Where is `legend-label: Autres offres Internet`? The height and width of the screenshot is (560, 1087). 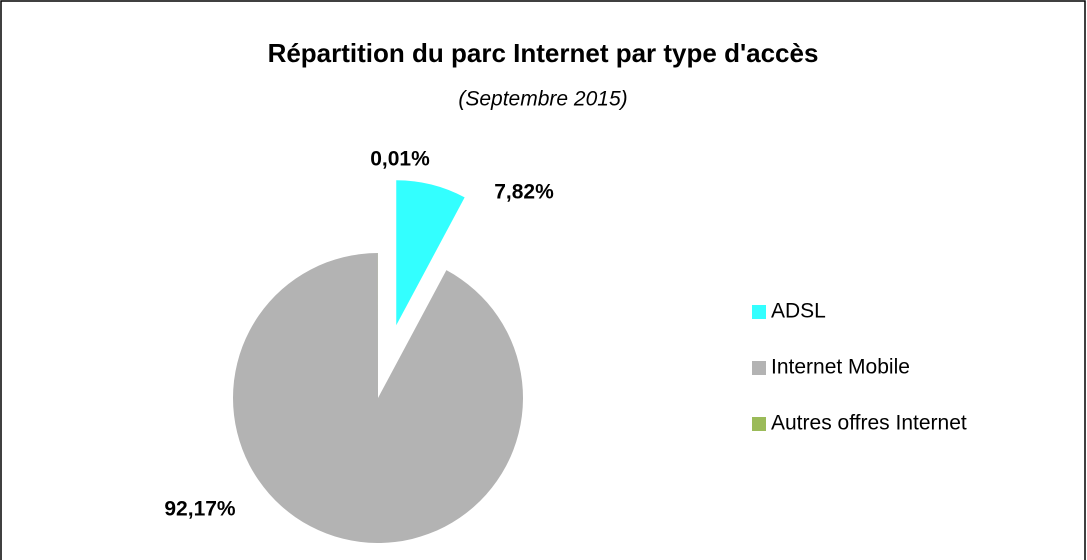 legend-label: Autres offres Internet is located at coordinates (869, 423).